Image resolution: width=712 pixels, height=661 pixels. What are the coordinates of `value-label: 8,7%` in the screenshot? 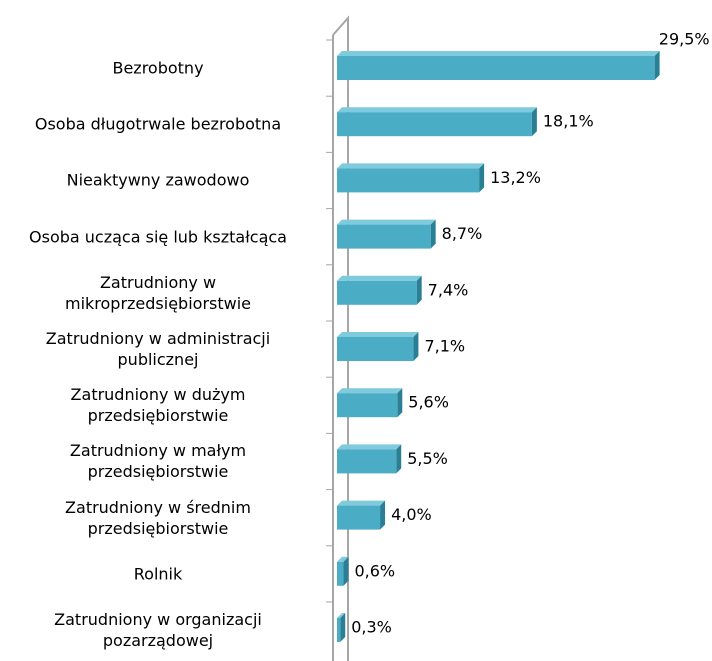 It's located at (462, 233).